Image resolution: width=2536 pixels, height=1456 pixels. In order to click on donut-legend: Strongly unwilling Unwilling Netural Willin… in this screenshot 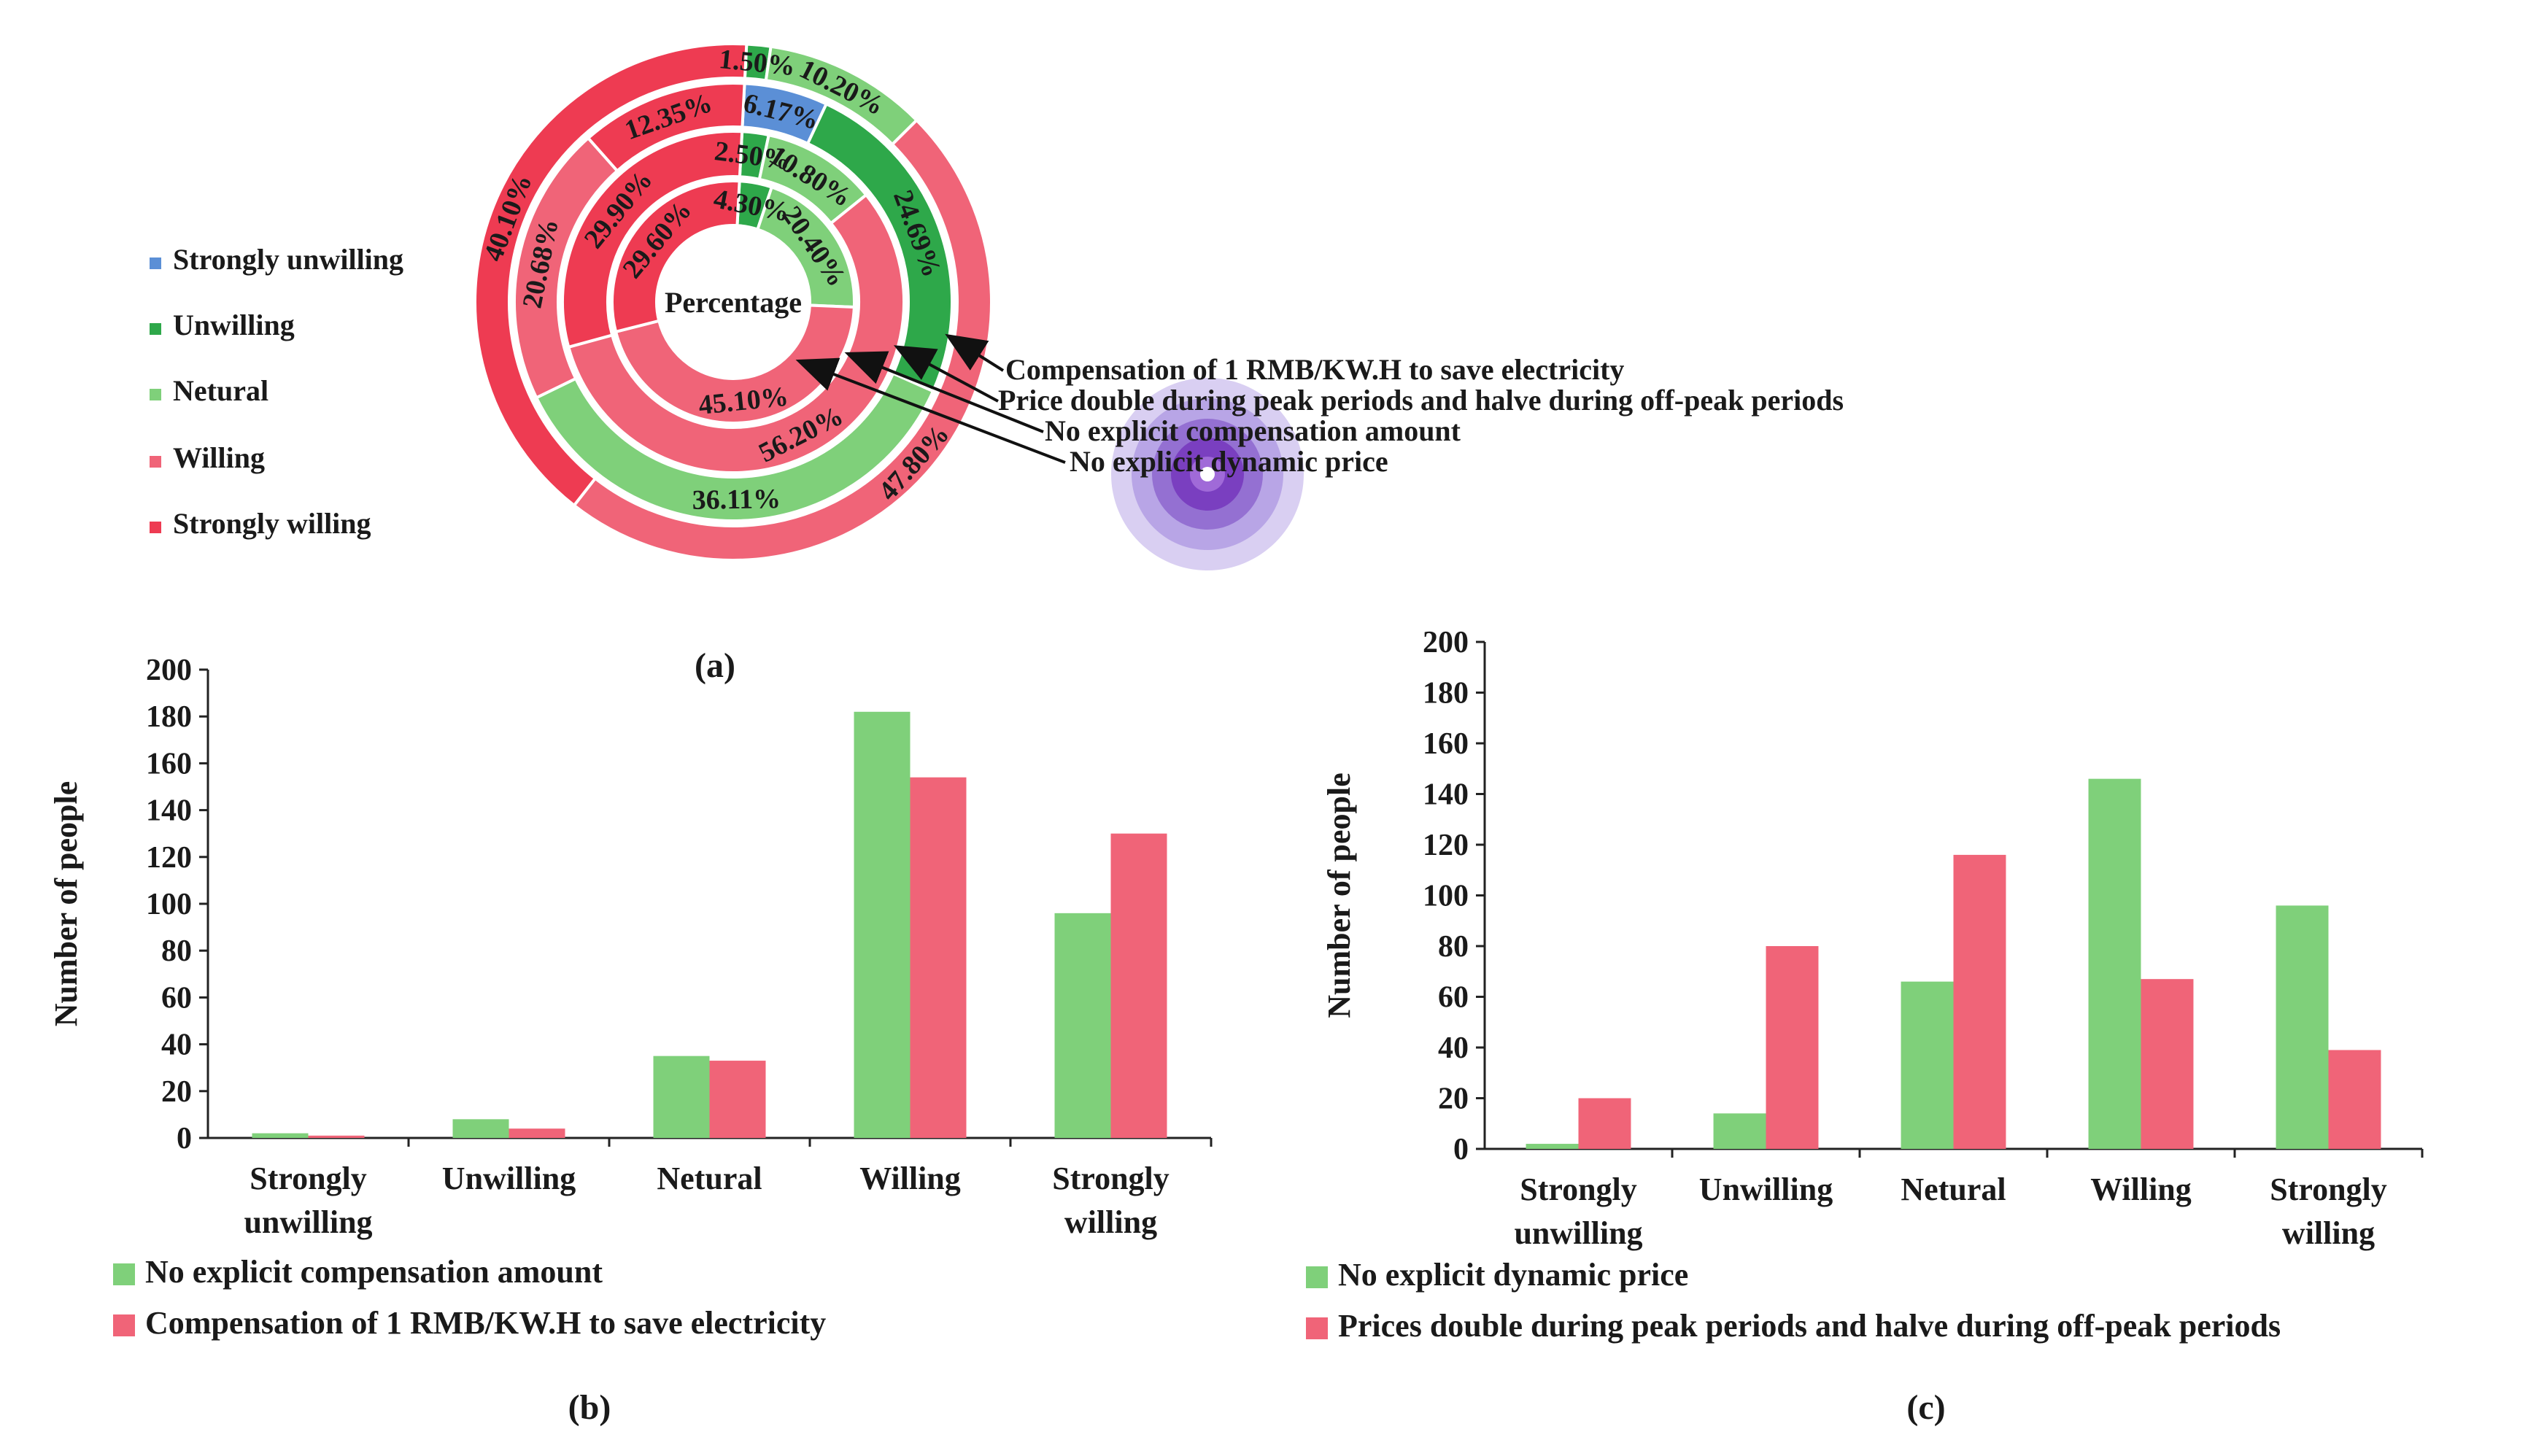, I will do `click(276, 391)`.